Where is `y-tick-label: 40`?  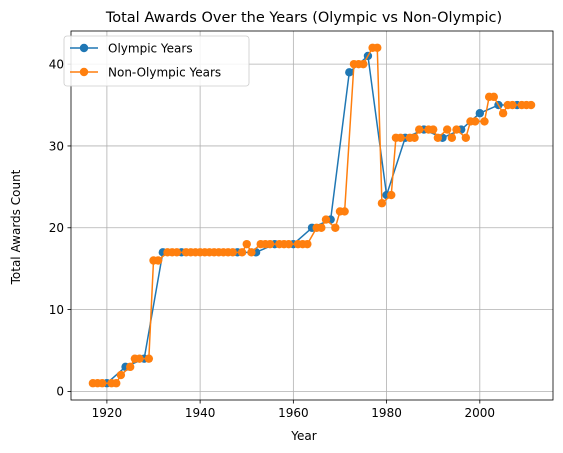
y-tick-label: 40 is located at coordinates (56, 64).